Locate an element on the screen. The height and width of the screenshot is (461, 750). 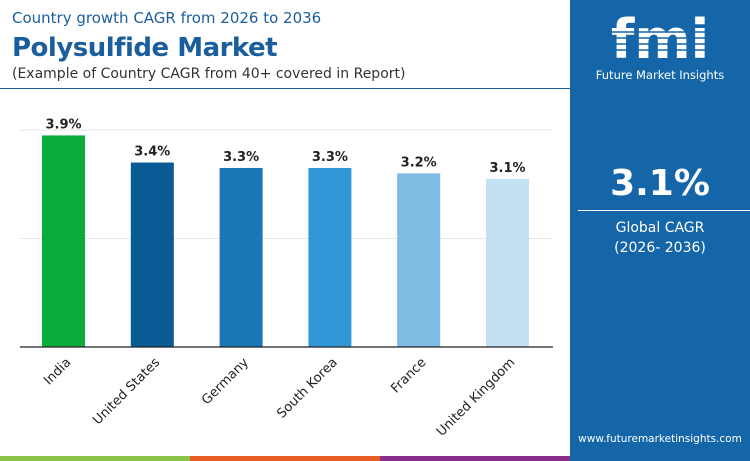
logo-text: fmi is located at coordinates (660, 37).